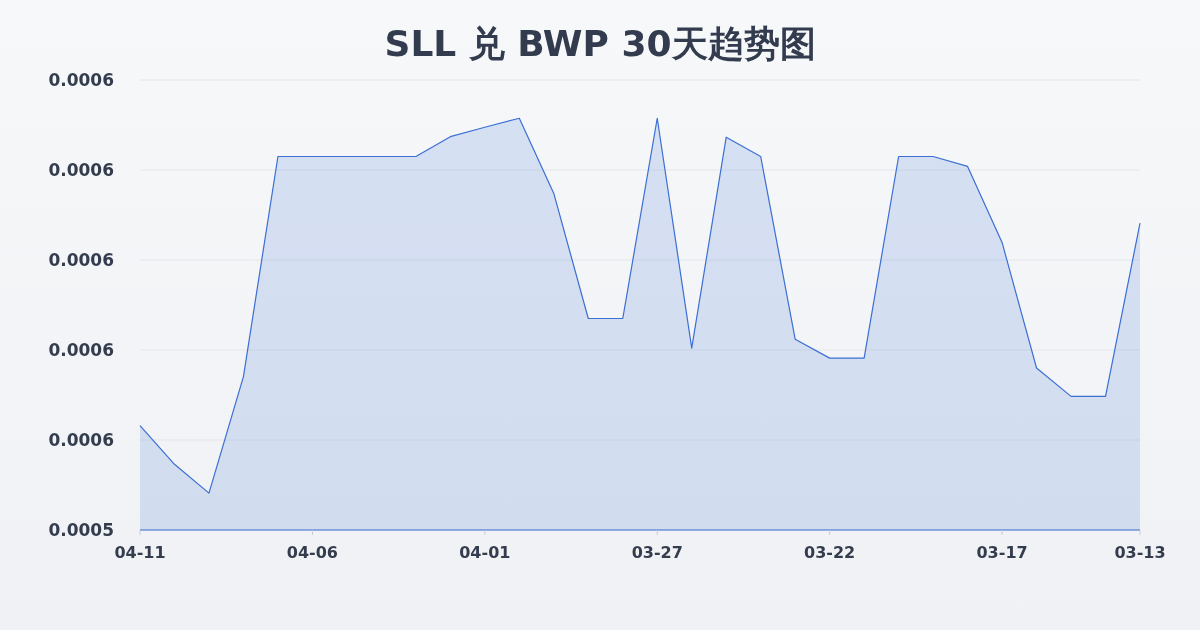 The image size is (1200, 630). What do you see at coordinates (140, 552) in the screenshot?
I see `x-tick-label: 04-11` at bounding box center [140, 552].